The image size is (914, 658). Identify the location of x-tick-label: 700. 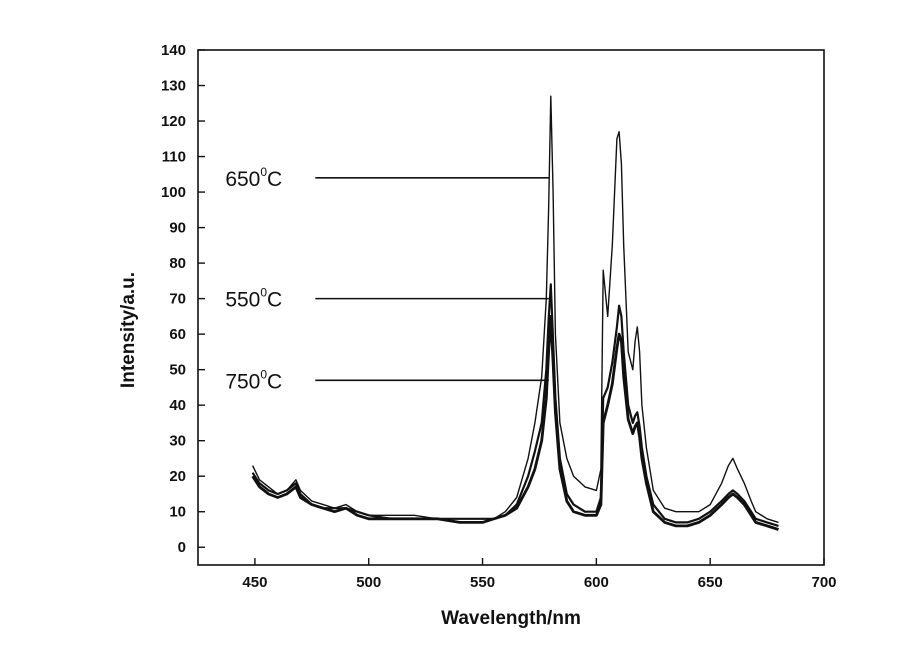
(823, 582).